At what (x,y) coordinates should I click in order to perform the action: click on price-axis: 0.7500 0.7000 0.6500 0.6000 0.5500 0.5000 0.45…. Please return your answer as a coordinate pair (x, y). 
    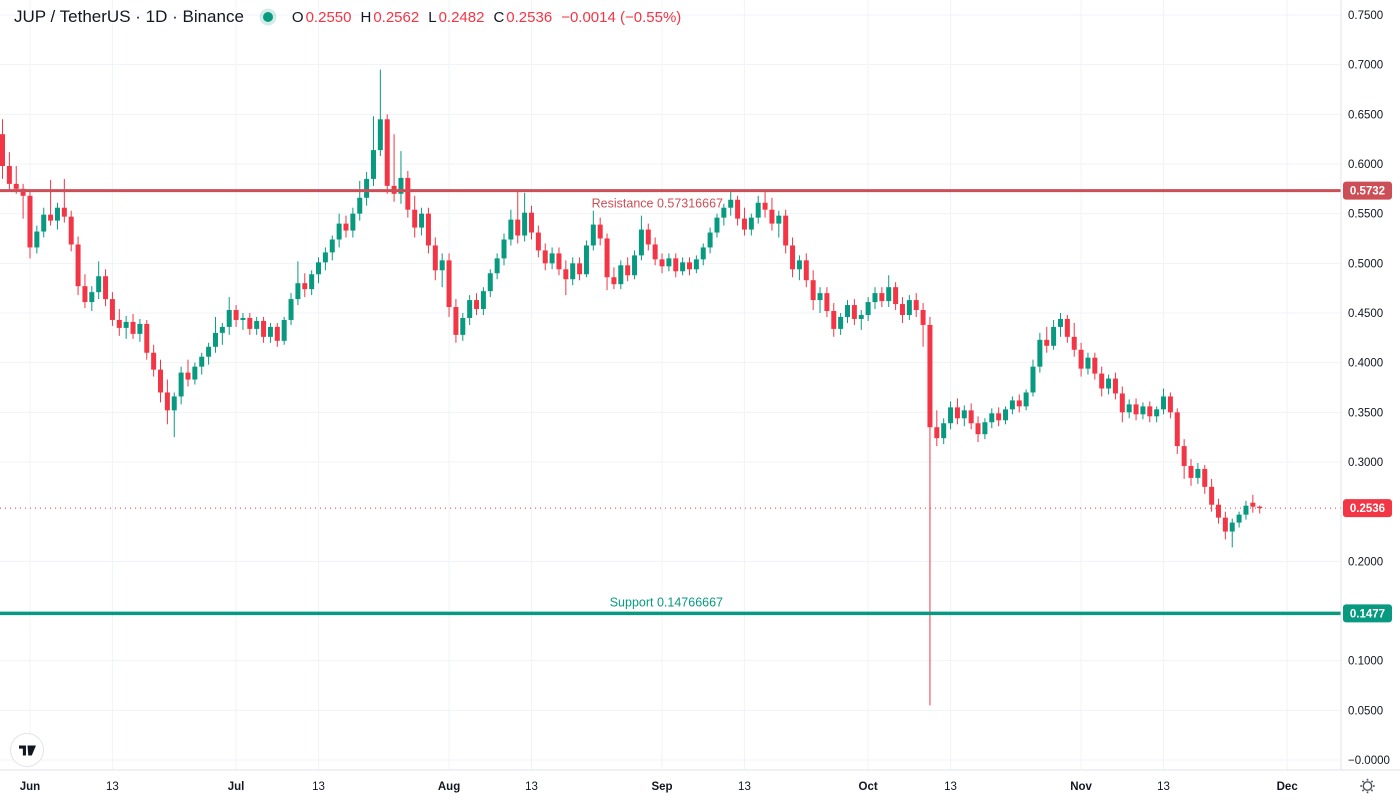
    Looking at the image, I should click on (1369, 388).